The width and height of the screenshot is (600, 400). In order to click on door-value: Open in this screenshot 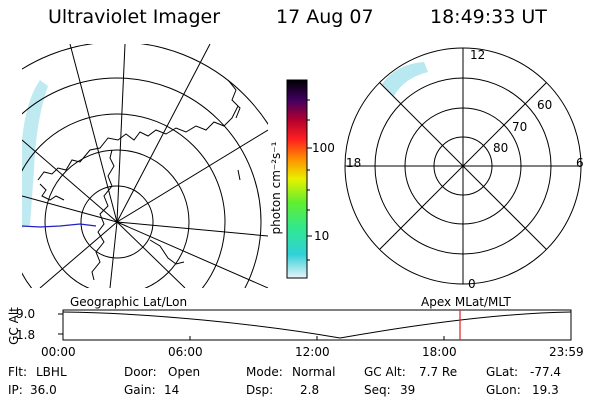, I will do `click(184, 372)`.